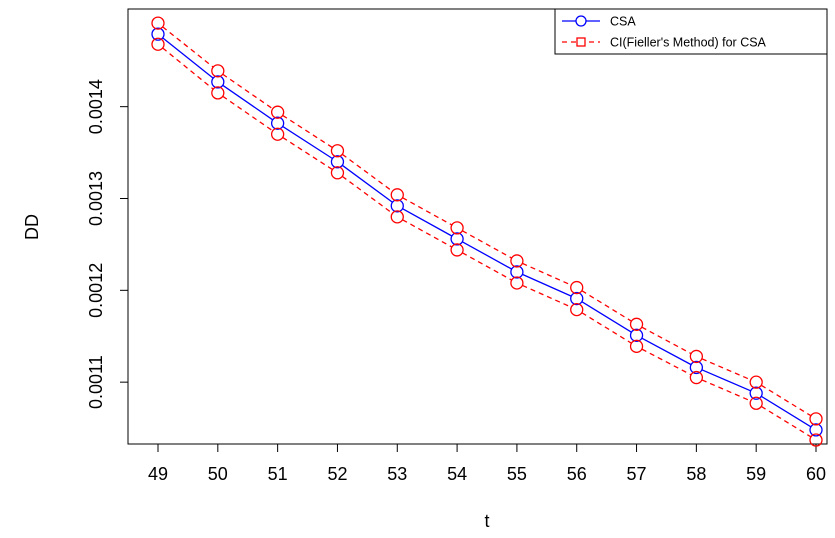 This screenshot has width=835, height=538. I want to click on x-axis: 49 50 51 52 53 54 55 56 57 58 59 60, so click(487, 464).